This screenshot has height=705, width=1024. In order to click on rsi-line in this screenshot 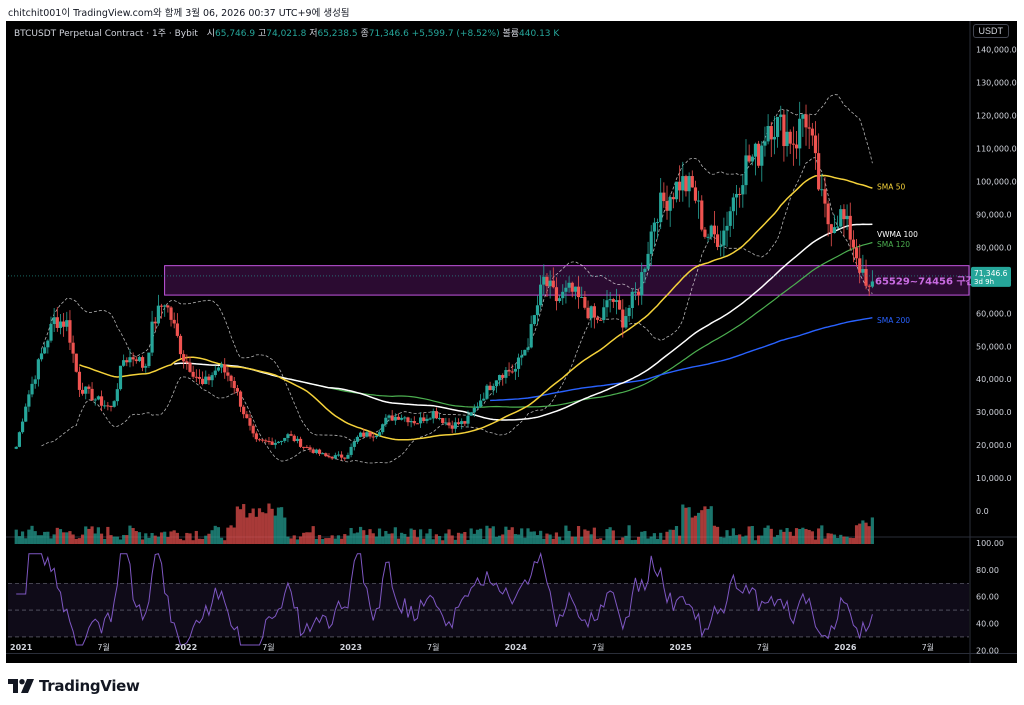, I will do `click(444, 598)`.